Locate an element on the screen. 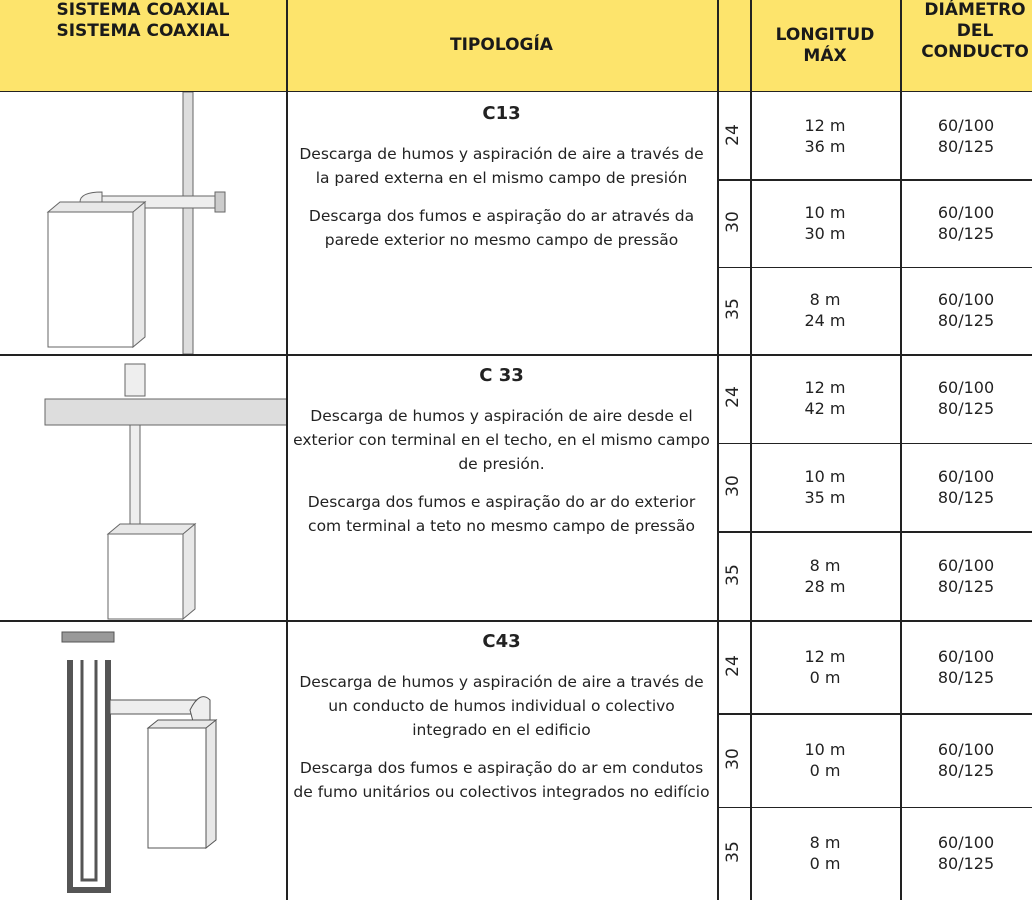  header-text: TIPOLOGÍA is located at coordinates (501, 45).